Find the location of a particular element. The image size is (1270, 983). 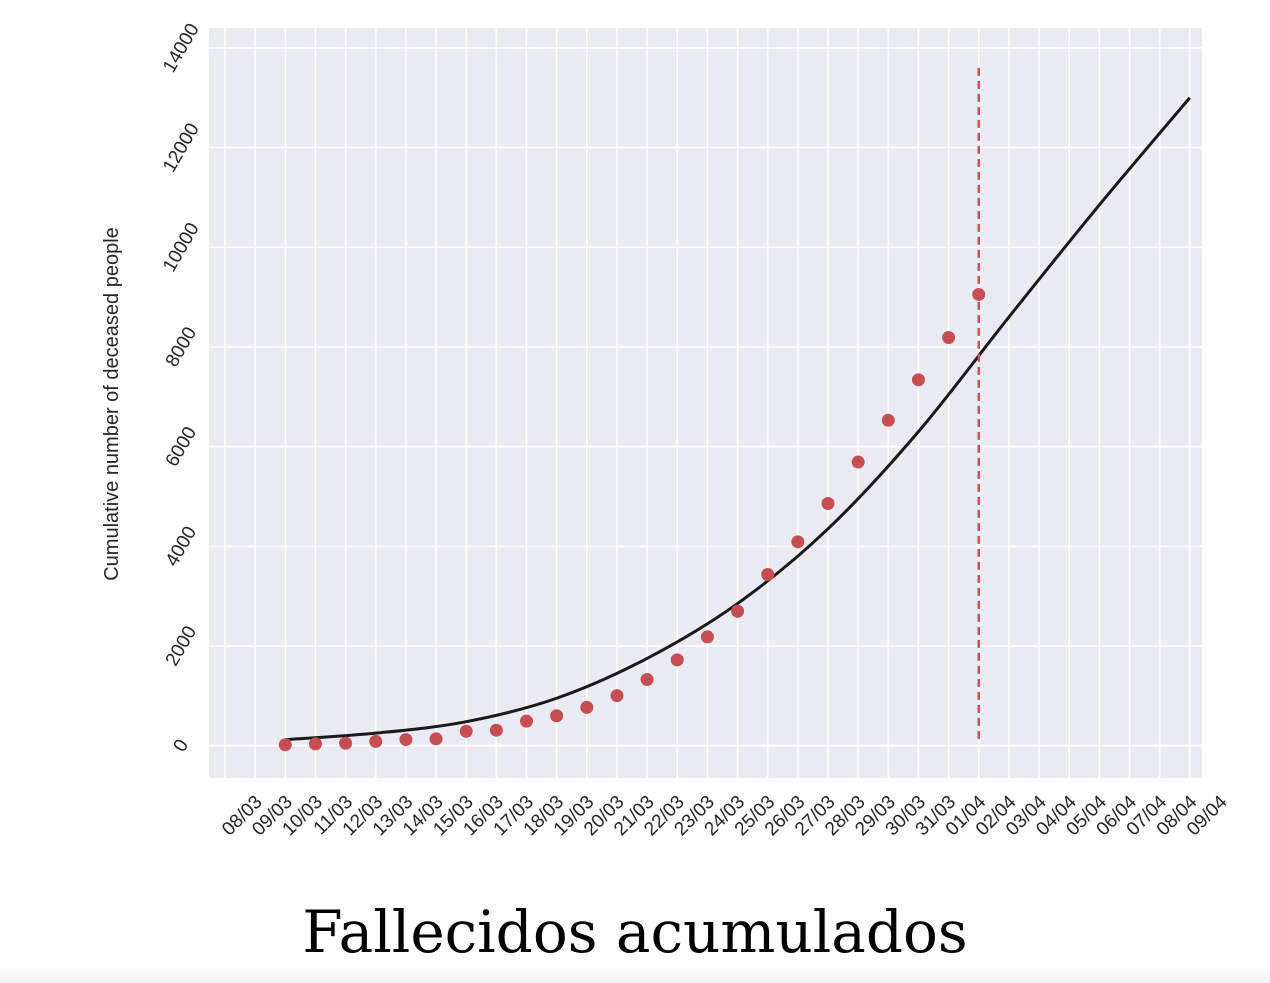

y-tick-label: 4000 is located at coordinates (181, 546).